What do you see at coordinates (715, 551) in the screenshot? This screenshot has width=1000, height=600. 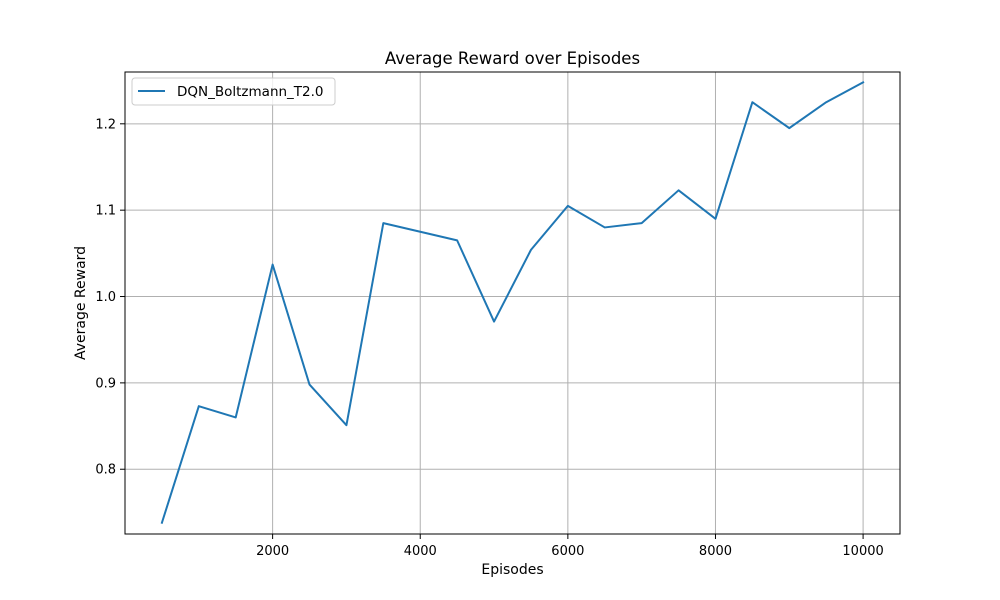 I see `x-tick-label: 8000` at bounding box center [715, 551].